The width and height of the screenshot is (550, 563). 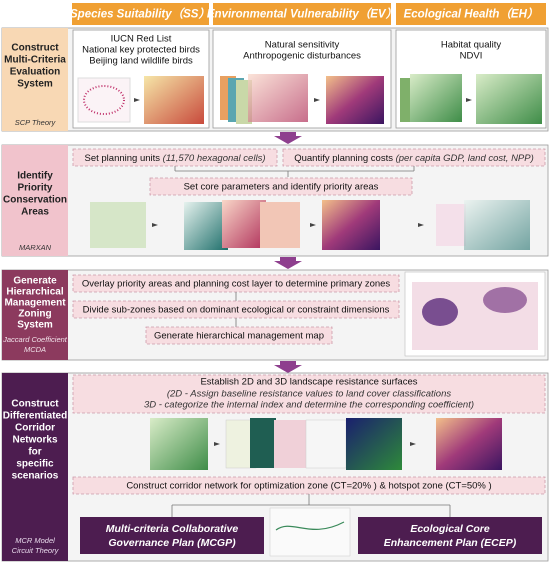 I want to click on ev-item: Natural sensitivity, so click(x=302, y=45).